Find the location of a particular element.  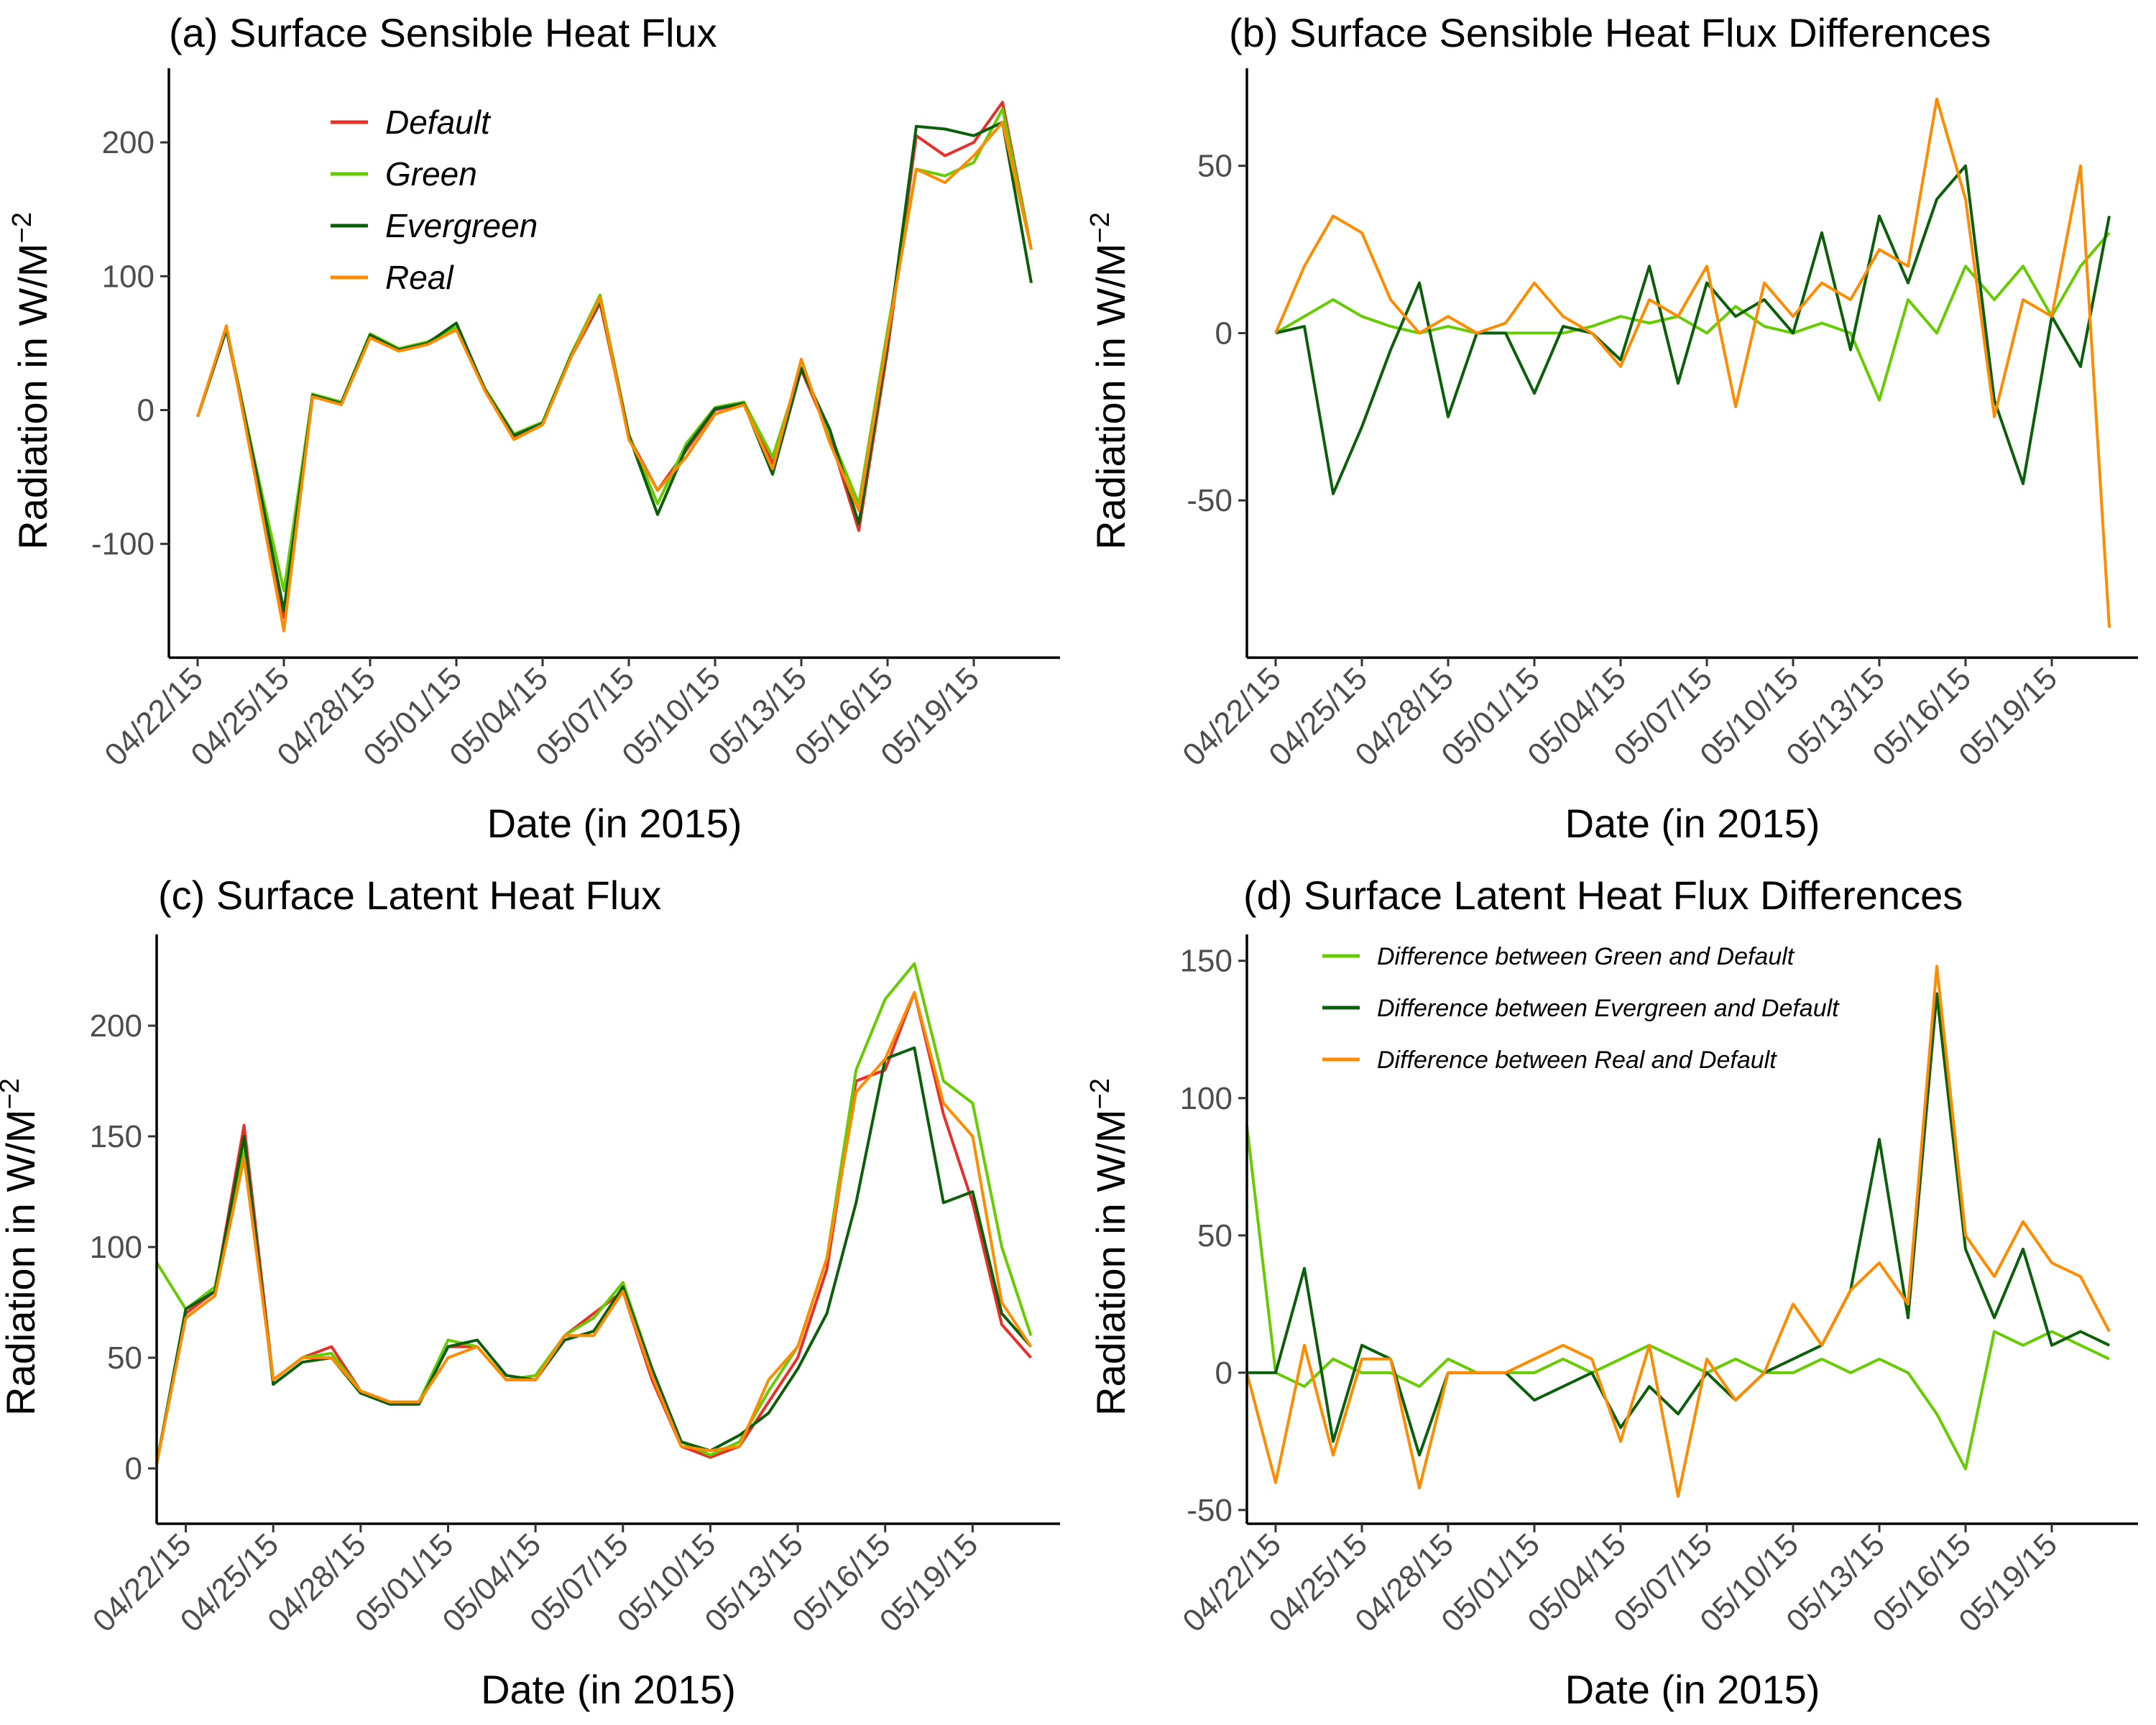

chart-title: (a) Surface Sensible Heat Flux is located at coordinates (443, 32).